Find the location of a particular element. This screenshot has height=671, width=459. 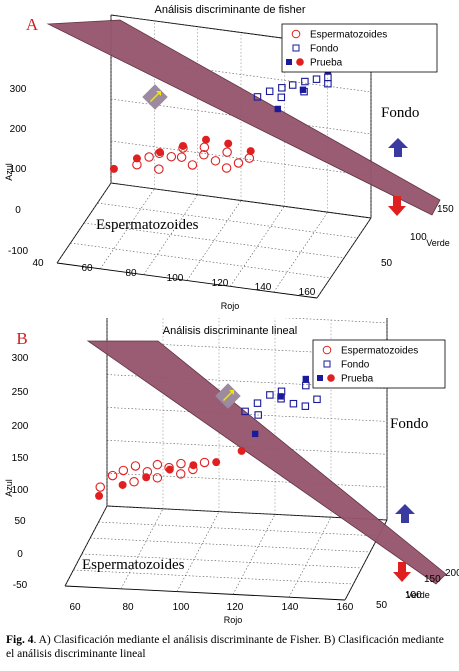

panel-label: A is located at coordinates (32, 24).